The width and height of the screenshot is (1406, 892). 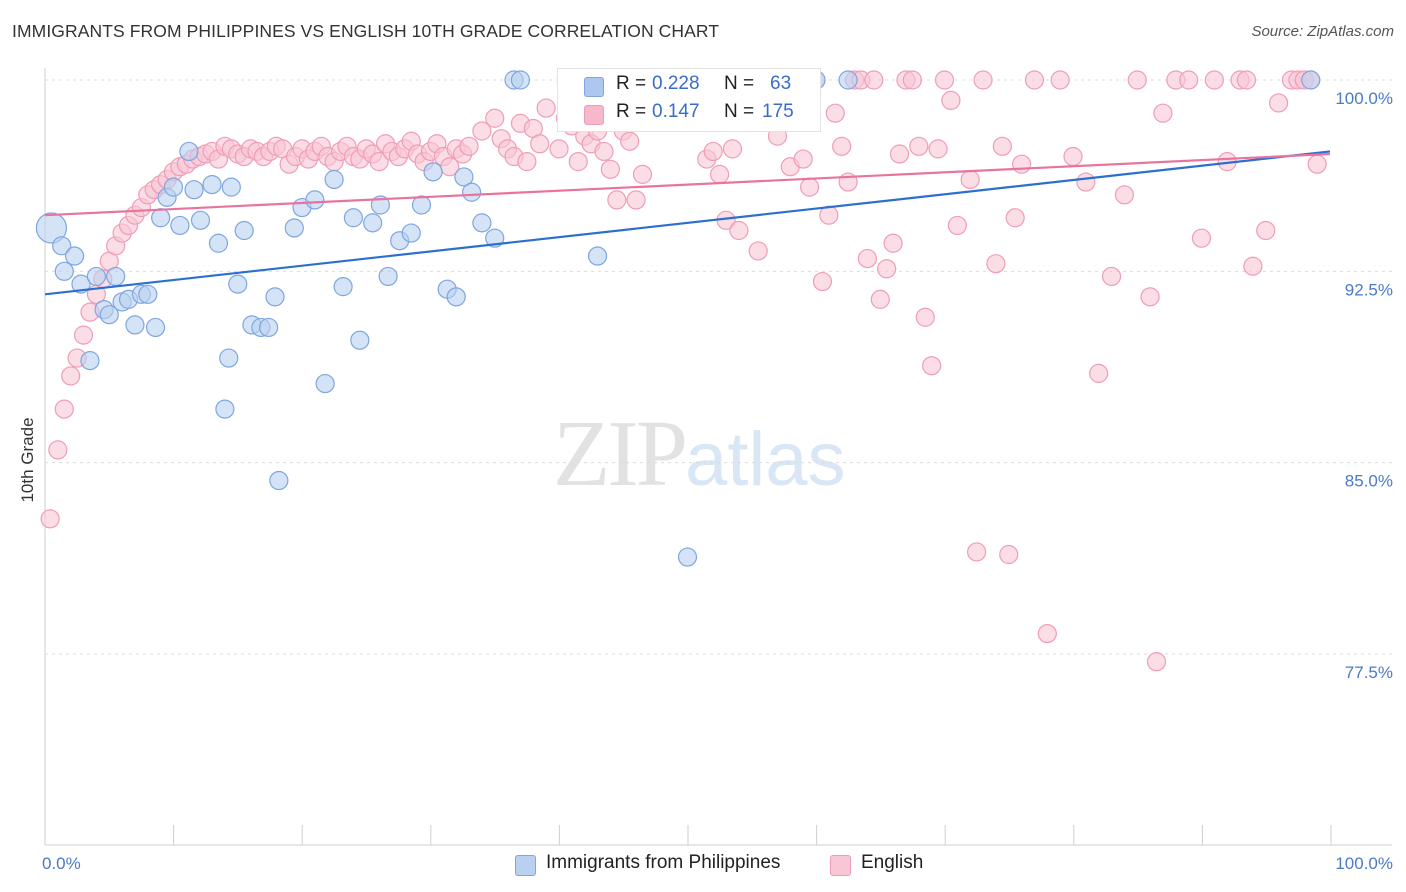 I want to click on chart-source: Source: ZipAtlas.com, so click(x=1322, y=31).